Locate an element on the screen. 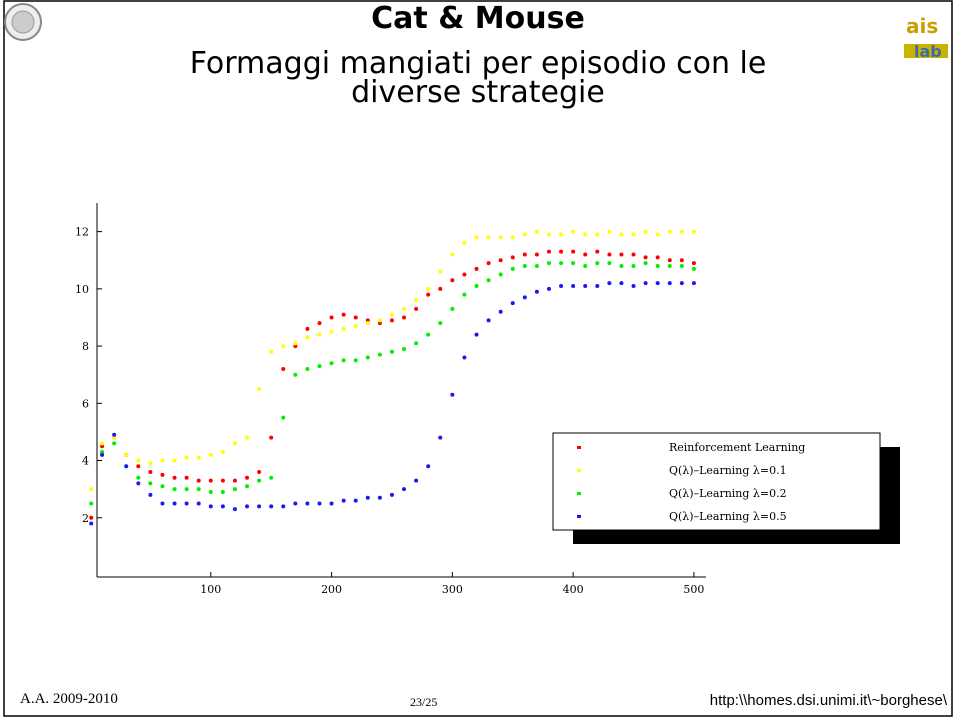 This screenshot has height=721, width=957. logo-right: ais lab is located at coordinates (926, 37).